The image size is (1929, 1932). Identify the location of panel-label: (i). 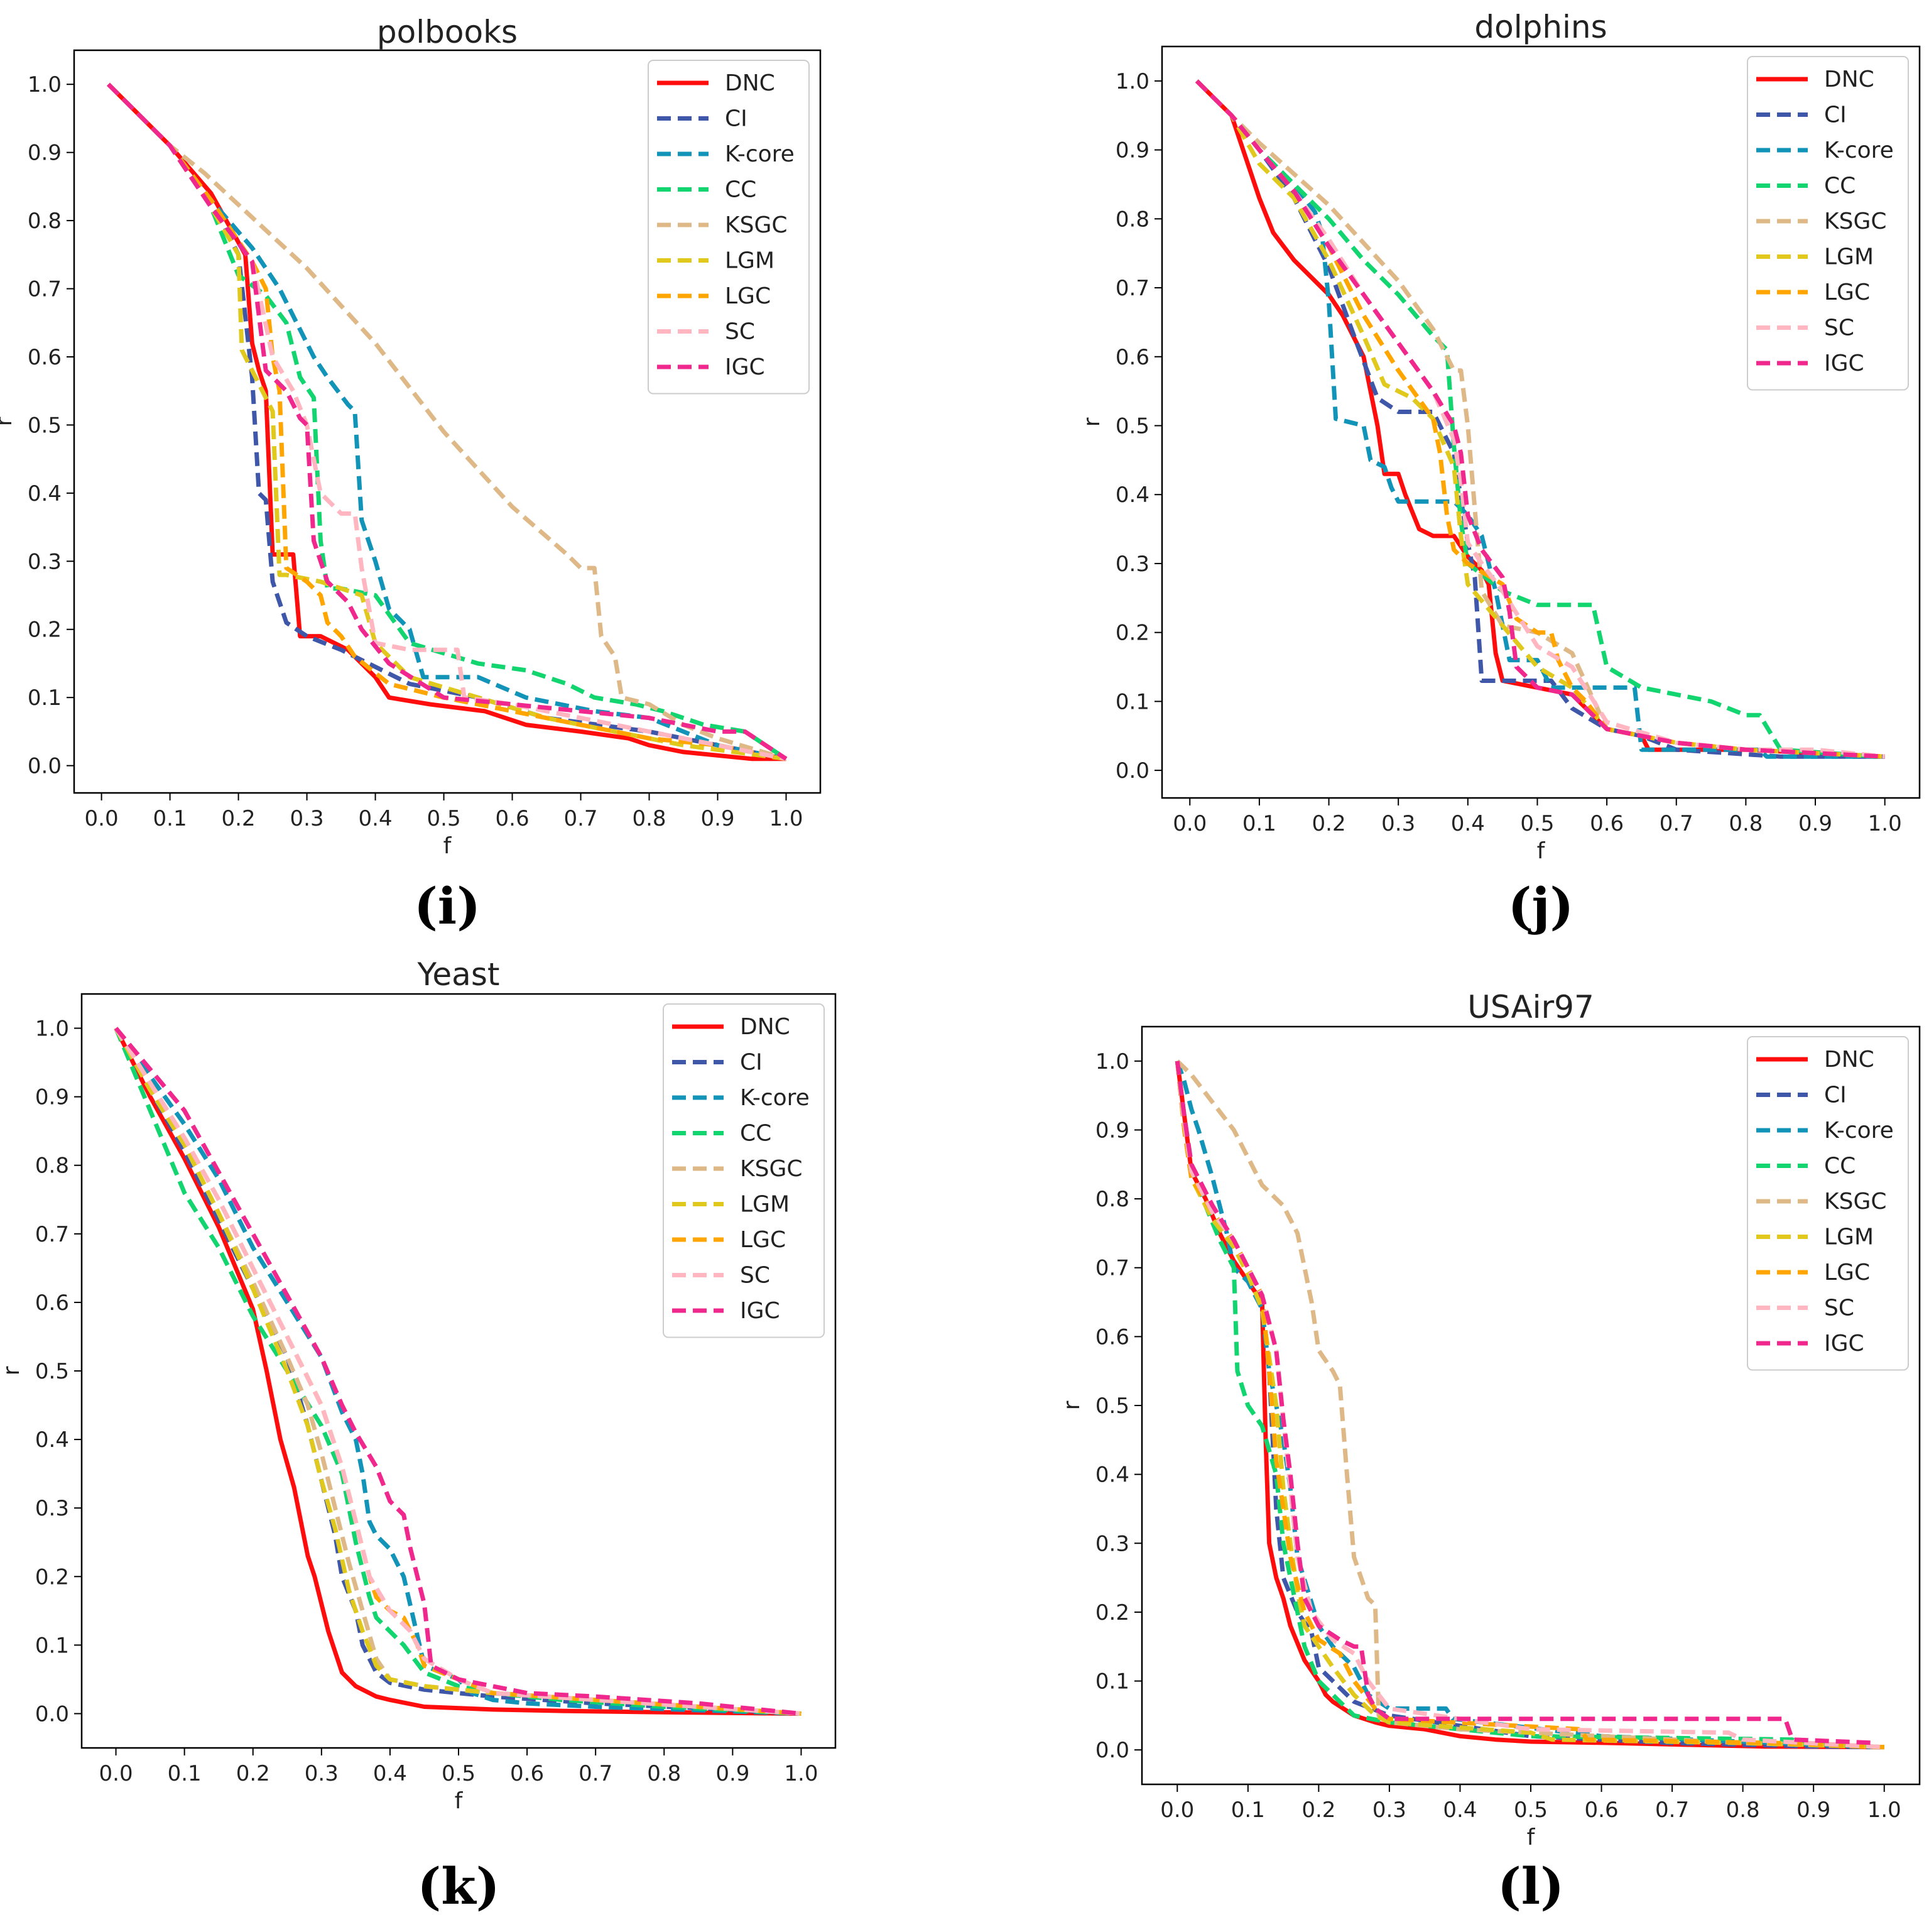
(447, 906).